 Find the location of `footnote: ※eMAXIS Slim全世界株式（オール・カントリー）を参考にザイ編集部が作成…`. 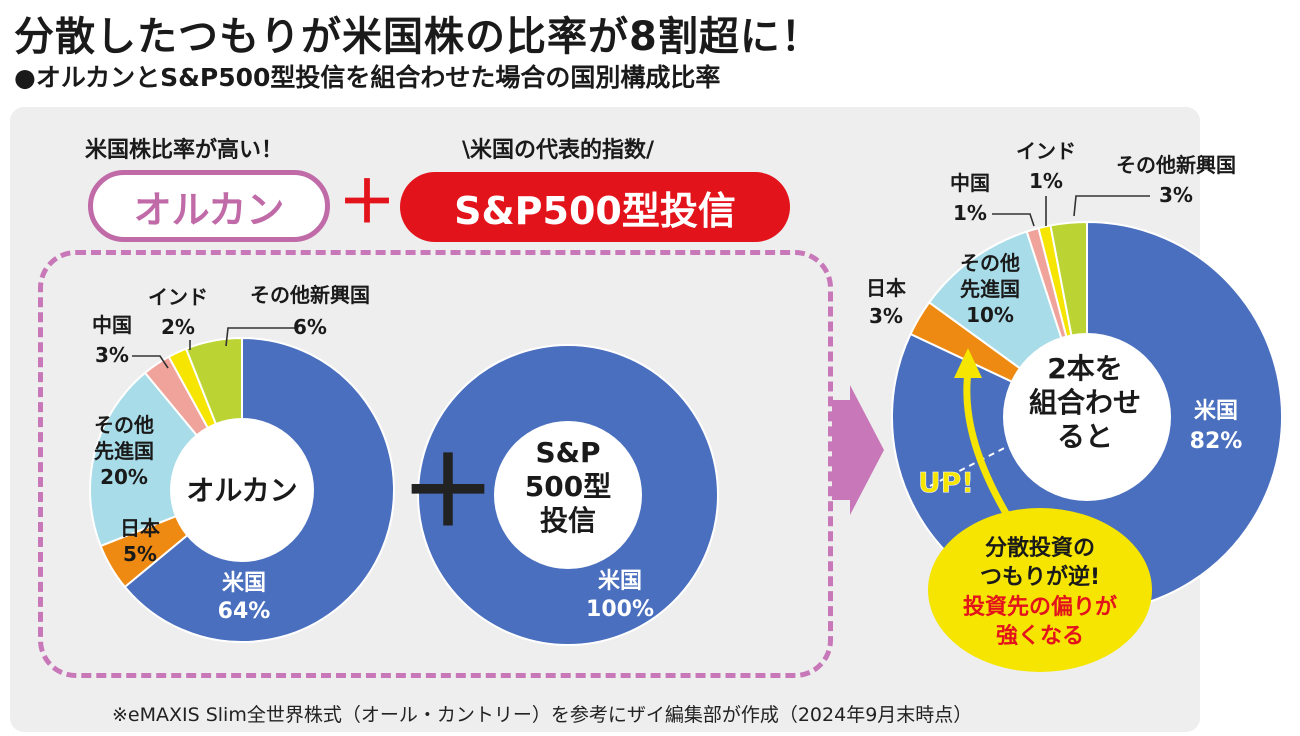

footnote: ※eMAXIS Slim全世界株式（オール・カントリー）を参考にザイ編集部が作成… is located at coordinates (542, 715).